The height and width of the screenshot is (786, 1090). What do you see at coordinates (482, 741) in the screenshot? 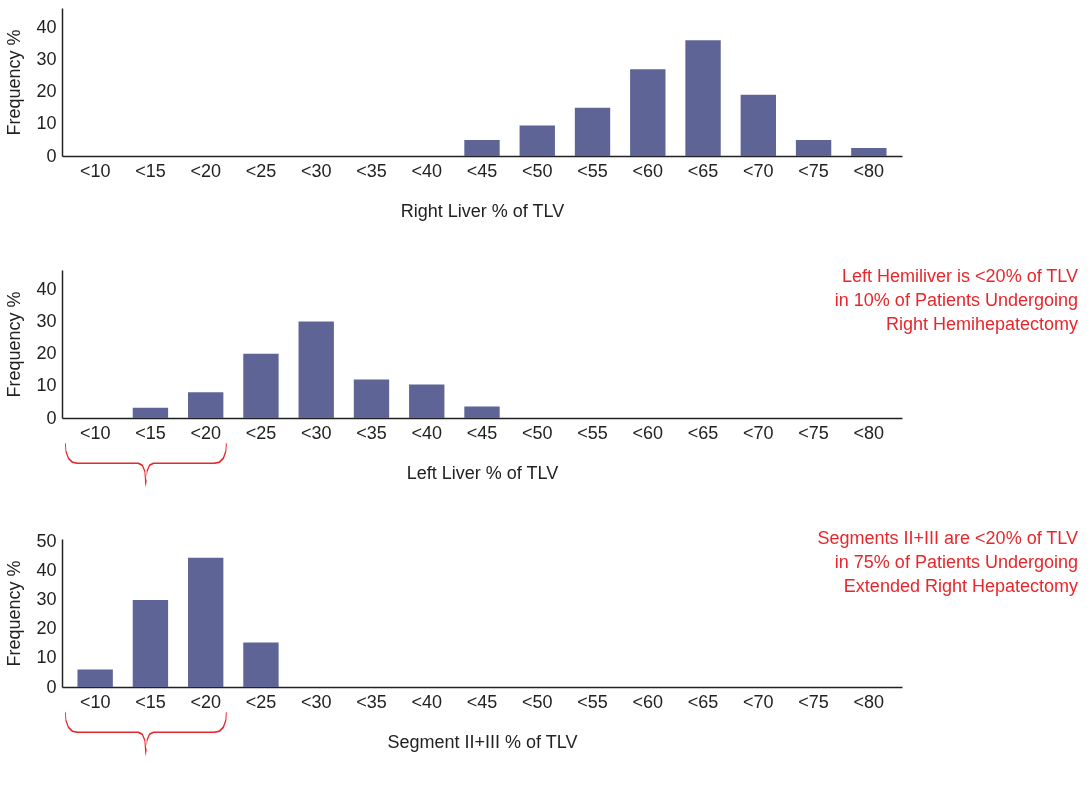
I see `x-axis-title: Segment II+III % of TLV` at bounding box center [482, 741].